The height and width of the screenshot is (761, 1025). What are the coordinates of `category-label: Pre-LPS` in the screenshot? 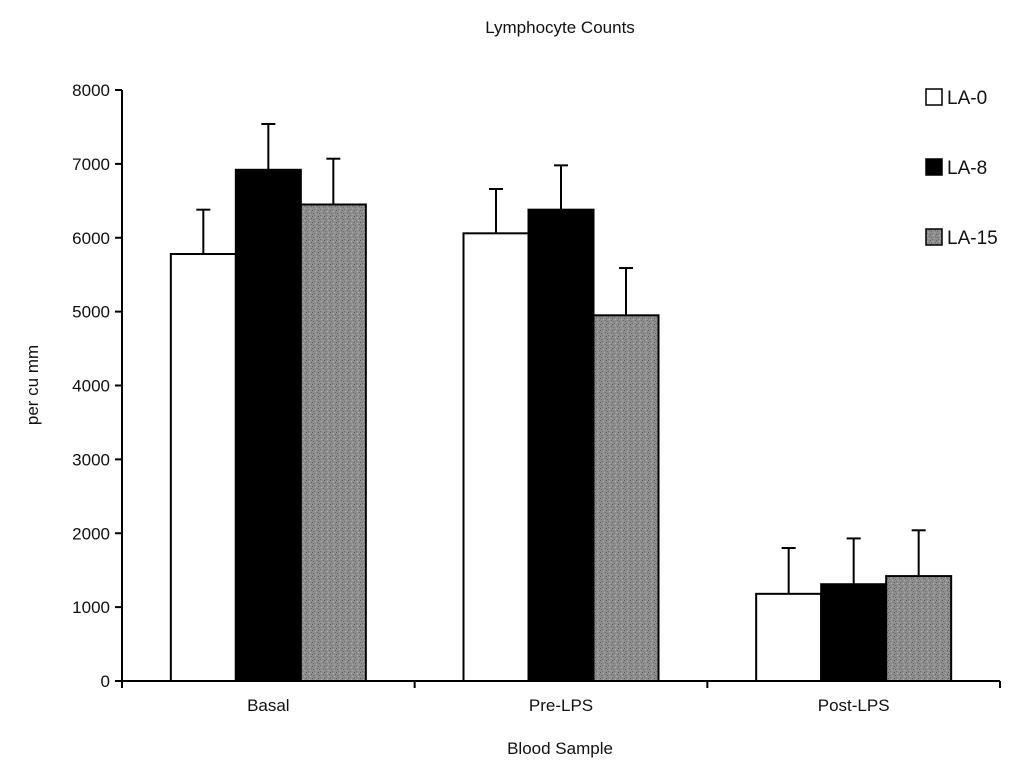 It's located at (561, 705).